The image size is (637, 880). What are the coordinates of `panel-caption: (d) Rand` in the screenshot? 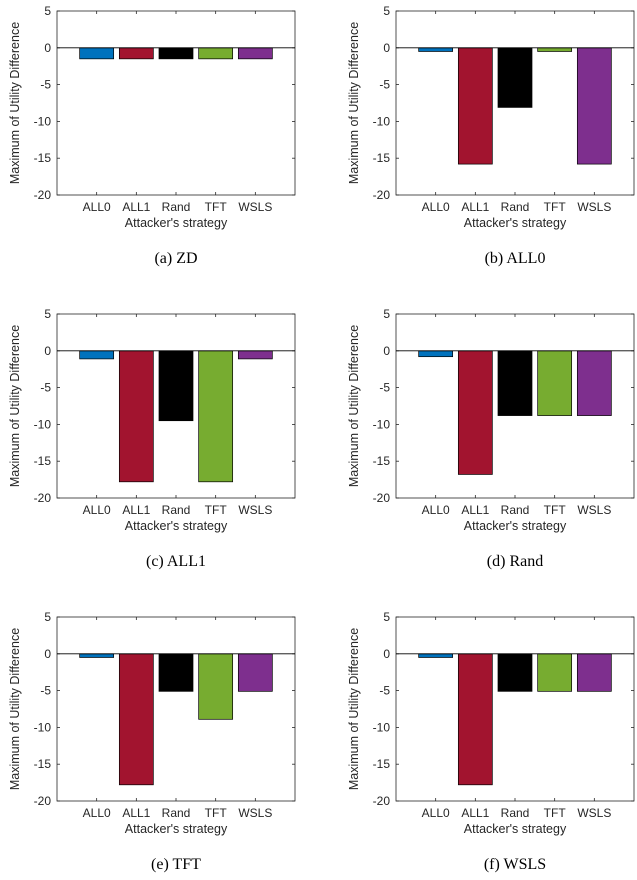 It's located at (515, 561).